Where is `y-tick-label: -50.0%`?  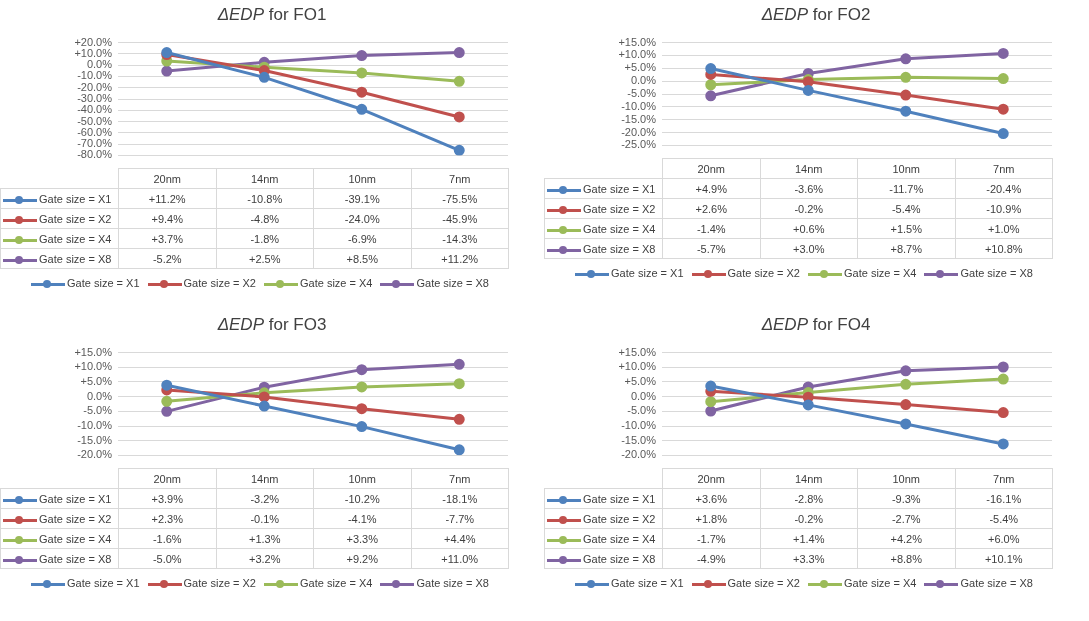 y-tick-label: -50.0% is located at coordinates (95, 120).